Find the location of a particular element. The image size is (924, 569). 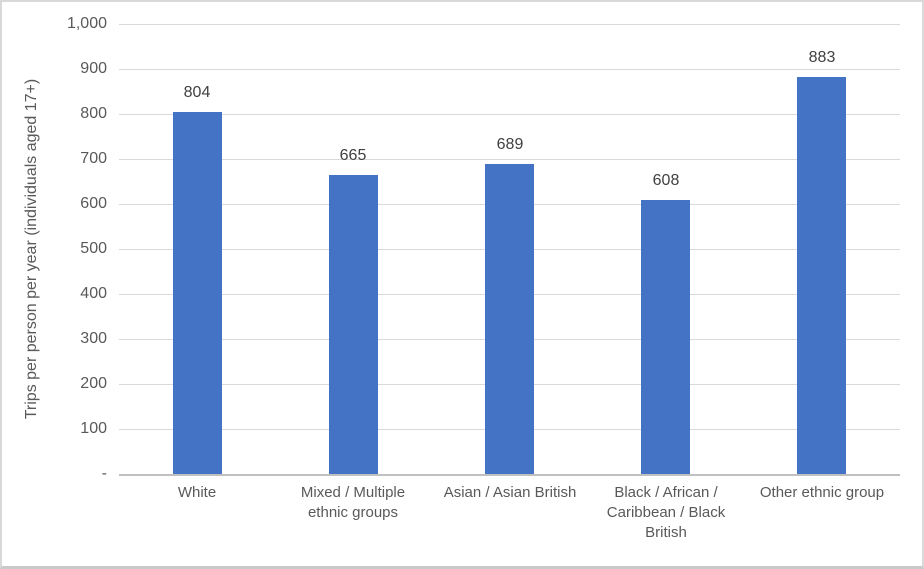

y-tick-label: 200 is located at coordinates (93, 383).